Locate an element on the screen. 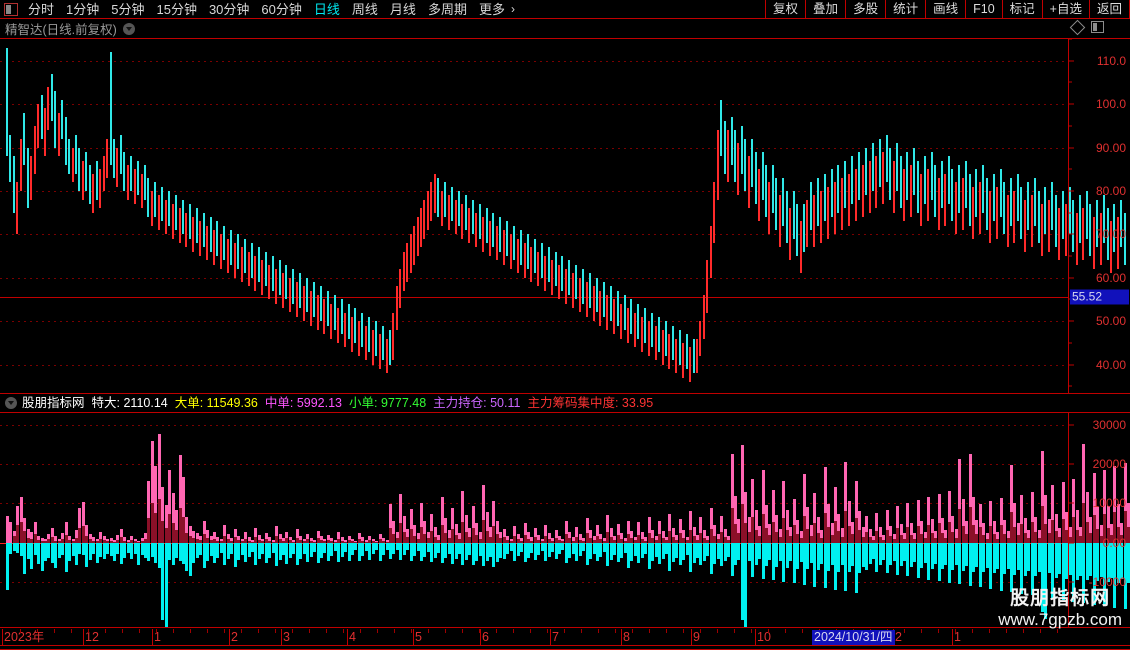  toolbar-button-多股: 多股 is located at coordinates (866, 9).